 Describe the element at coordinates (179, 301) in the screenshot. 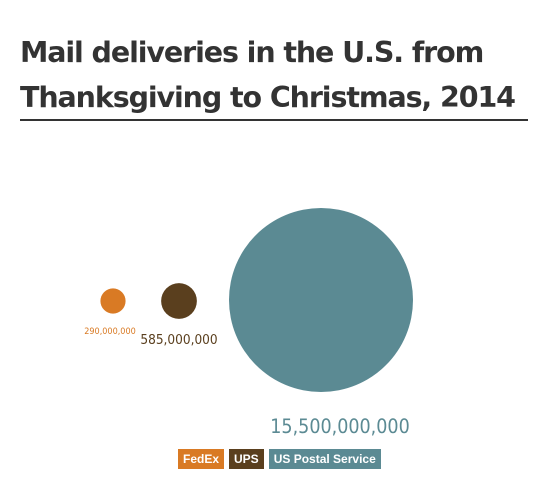

I see `bubble-ups` at that location.